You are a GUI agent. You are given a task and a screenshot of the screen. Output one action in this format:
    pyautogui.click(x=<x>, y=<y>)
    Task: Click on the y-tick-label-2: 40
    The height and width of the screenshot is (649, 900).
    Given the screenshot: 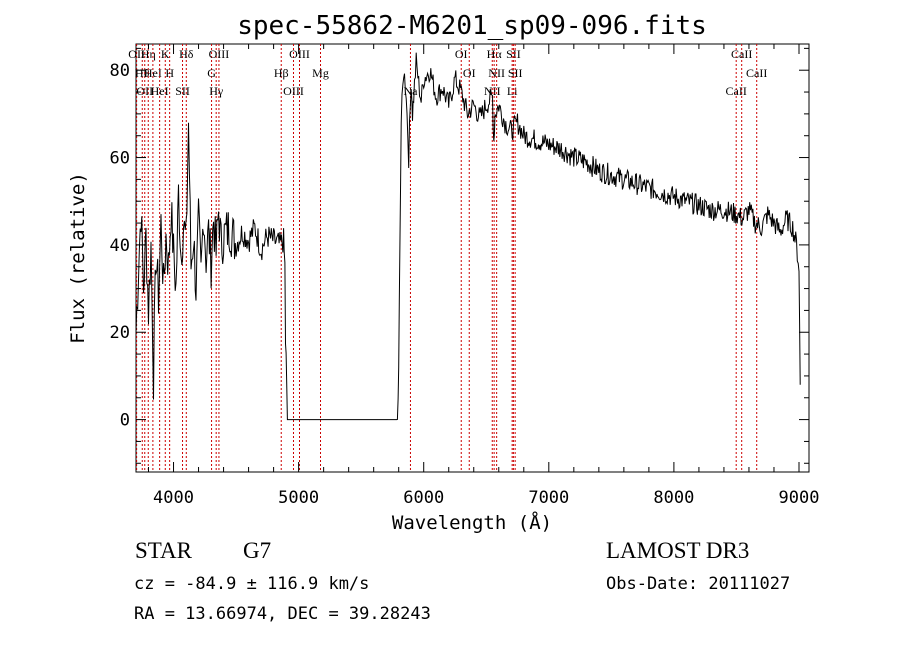 What is the action you would take?
    pyautogui.click(x=120, y=246)
    